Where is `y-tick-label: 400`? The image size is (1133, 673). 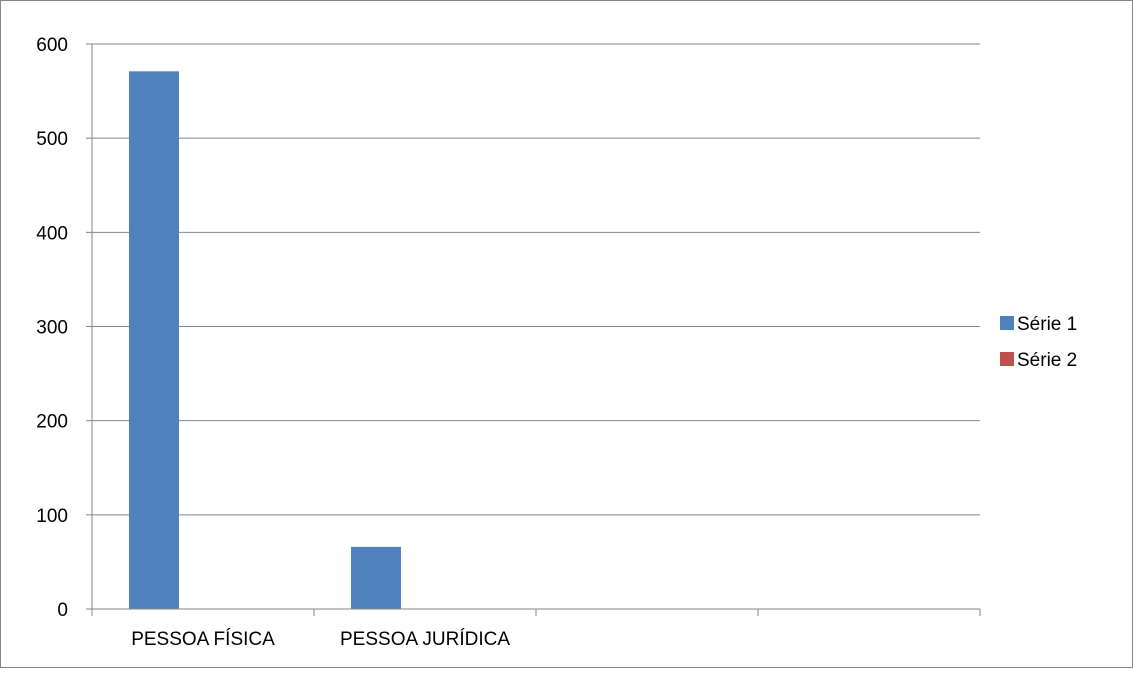
y-tick-label: 400 is located at coordinates (52, 233).